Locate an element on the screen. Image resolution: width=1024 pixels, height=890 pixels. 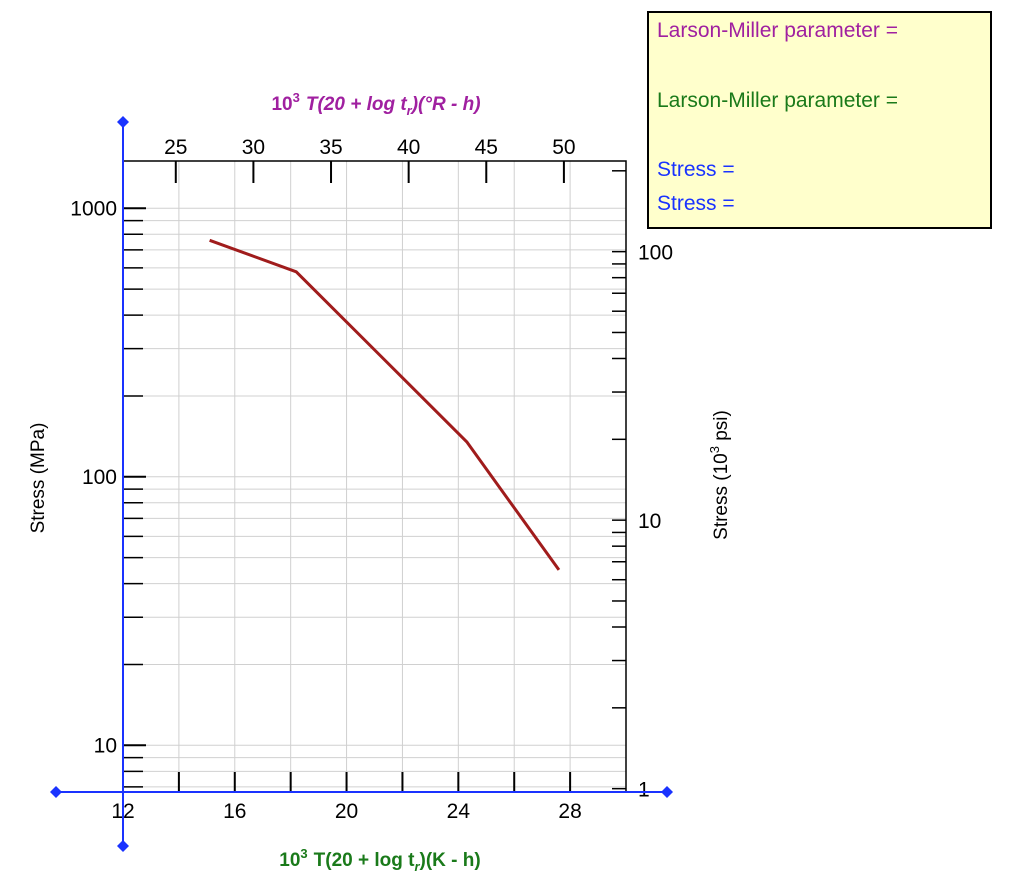
bottom-axis-label: 103 T(20 + log tr)(K - h) is located at coordinates (379, 860).